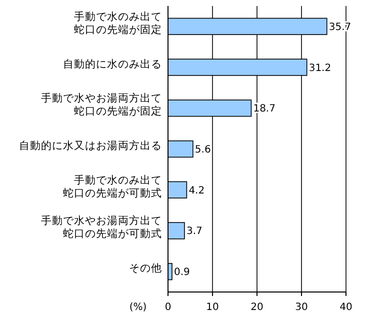 The image size is (366, 336). Describe the element at coordinates (212, 307) in the screenshot. I see `x-tick-label: 10` at that location.